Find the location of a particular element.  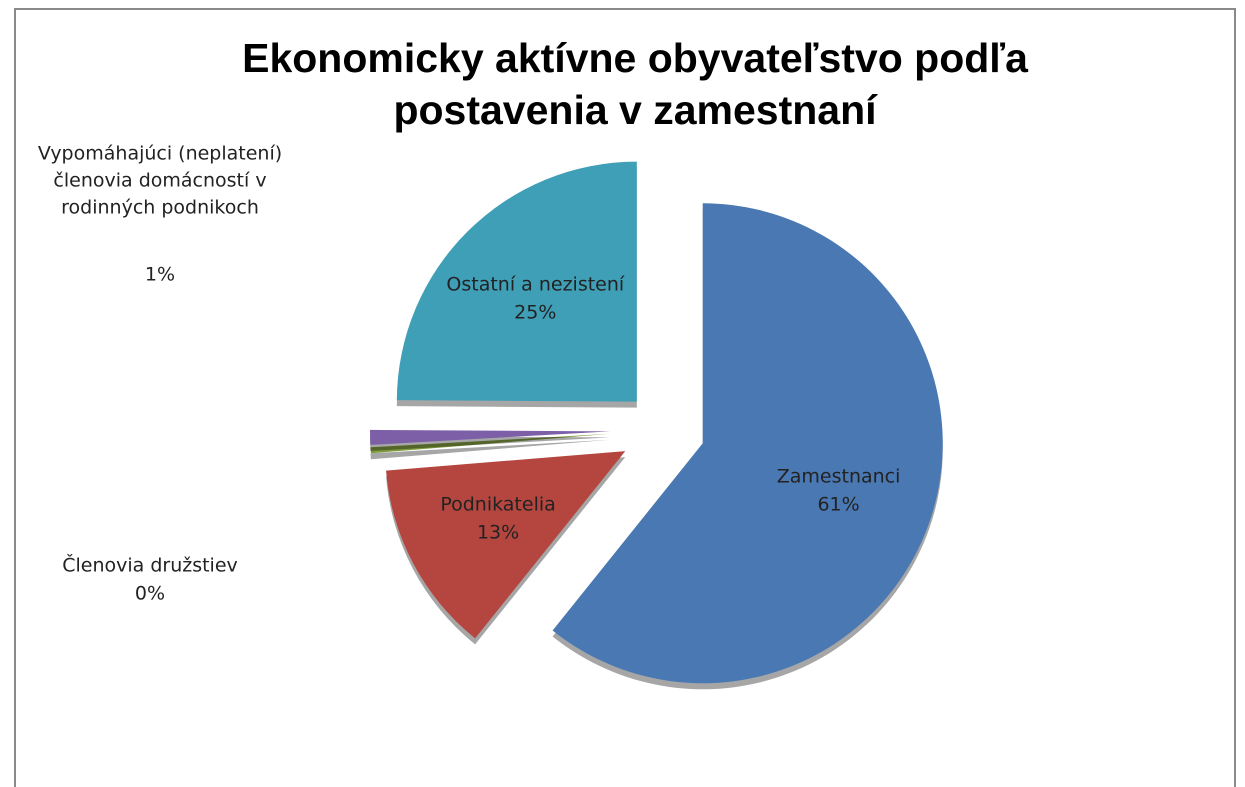

category-label: Ostatní a nezistení is located at coordinates (535, 284).